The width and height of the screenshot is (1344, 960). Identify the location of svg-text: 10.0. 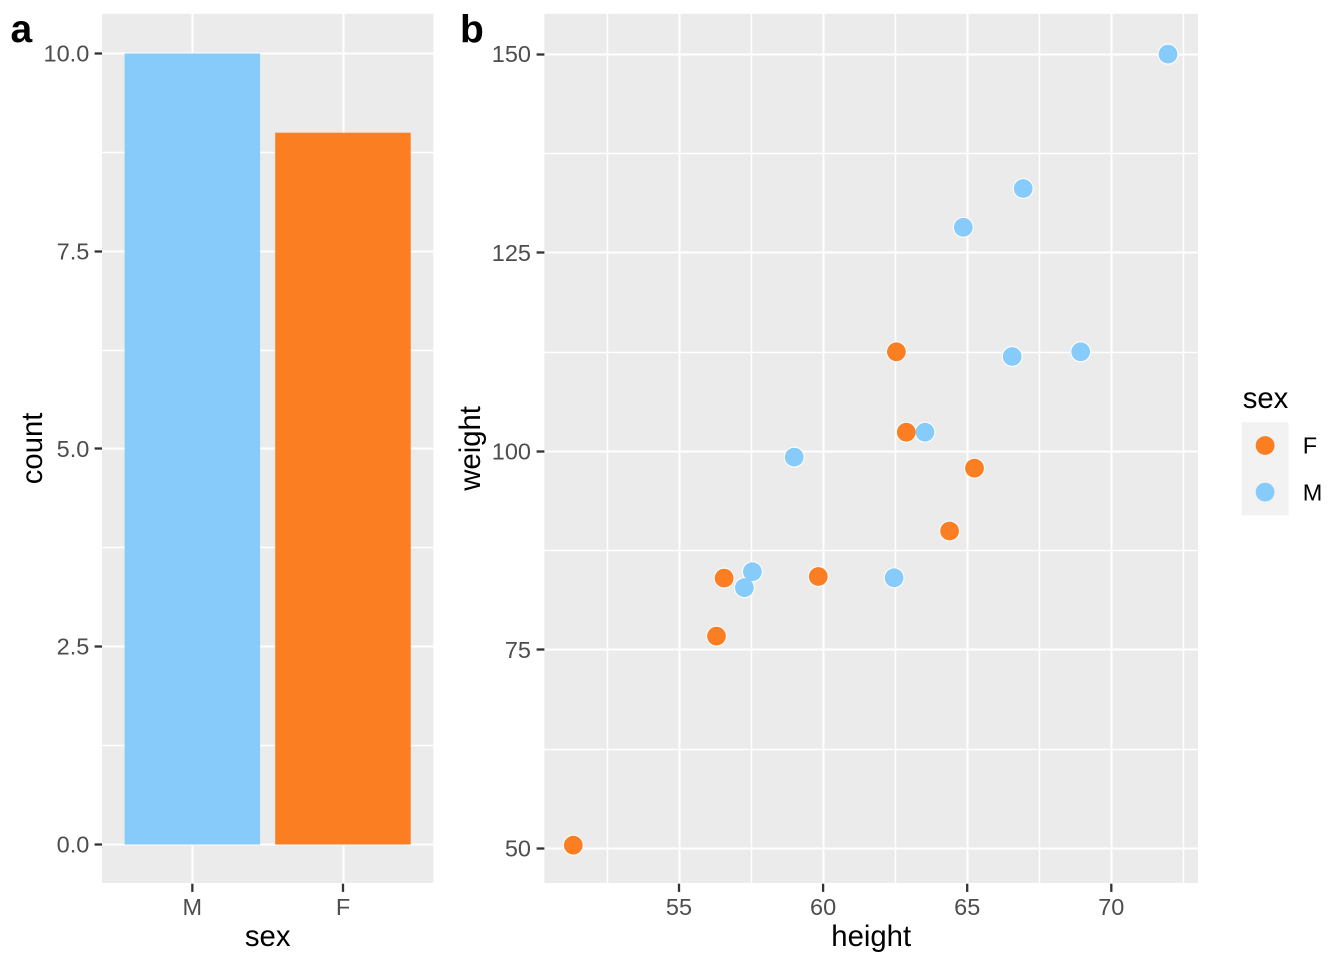
(67, 54).